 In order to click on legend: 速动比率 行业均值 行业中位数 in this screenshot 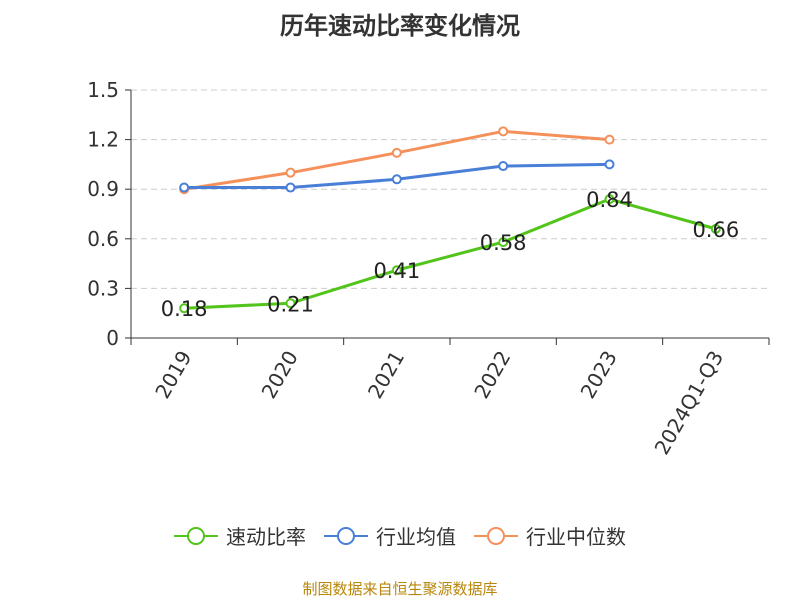, I will do `click(400, 535)`.